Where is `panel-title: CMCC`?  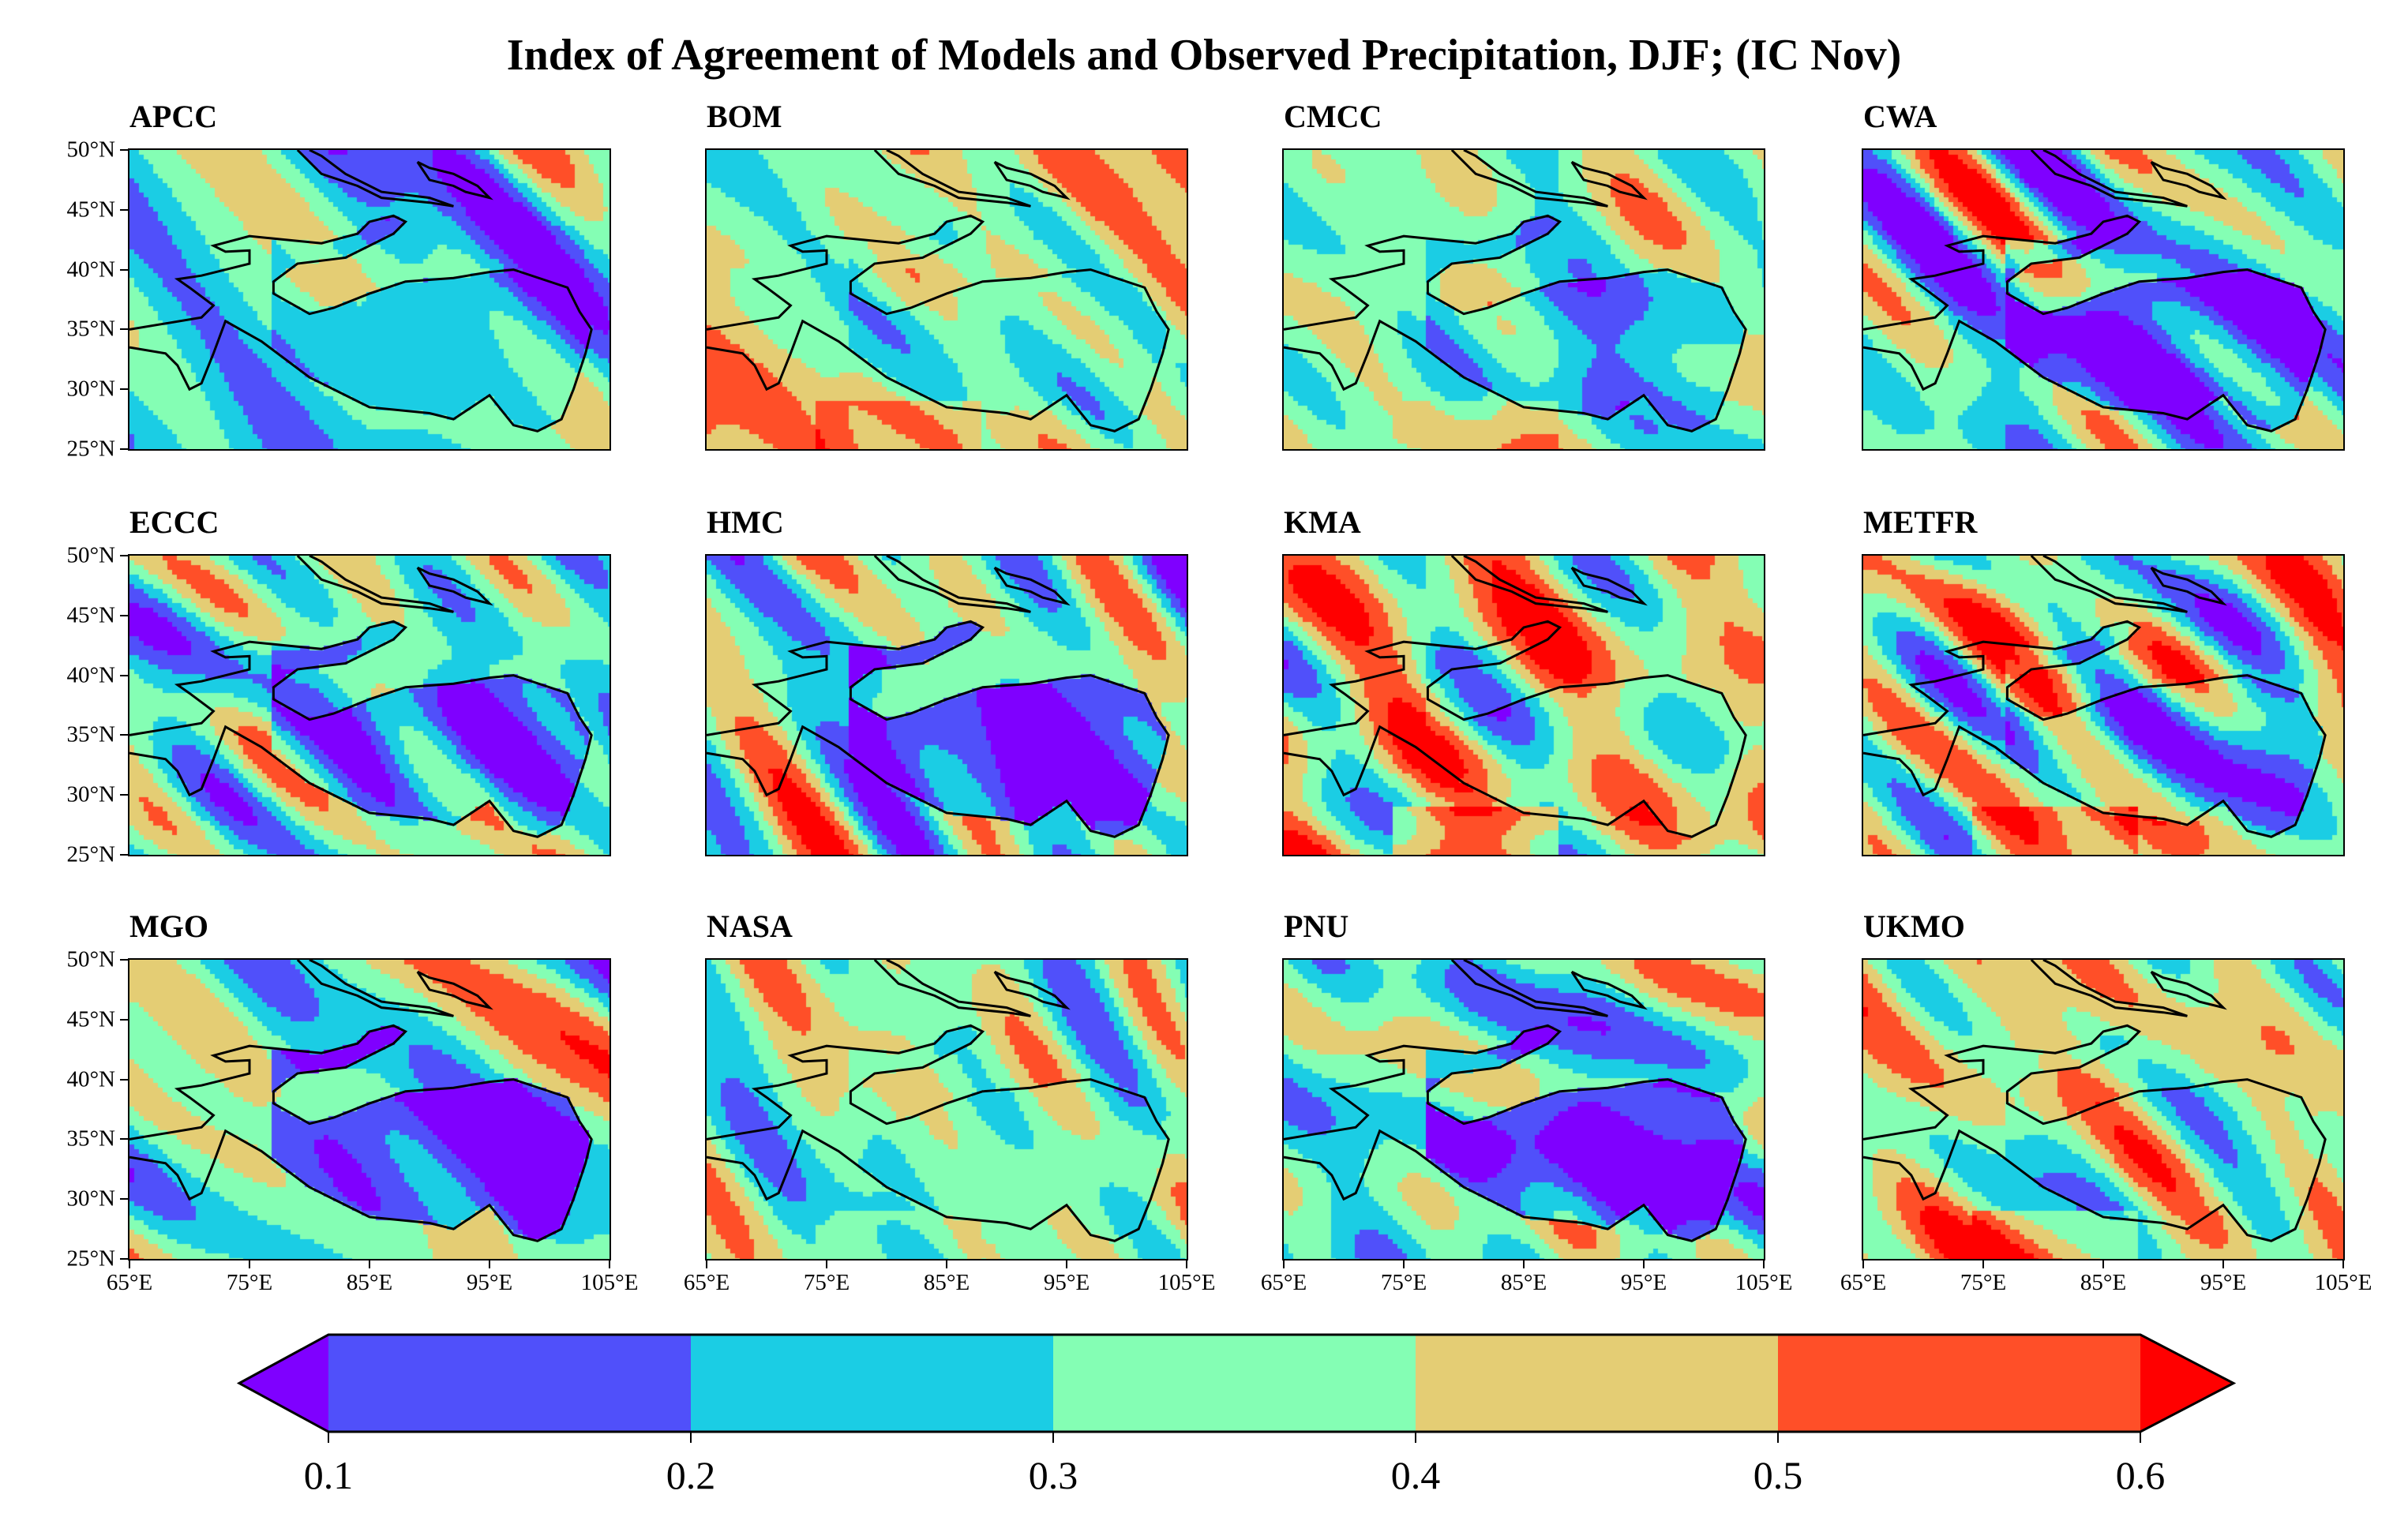 panel-title: CMCC is located at coordinates (1333, 116).